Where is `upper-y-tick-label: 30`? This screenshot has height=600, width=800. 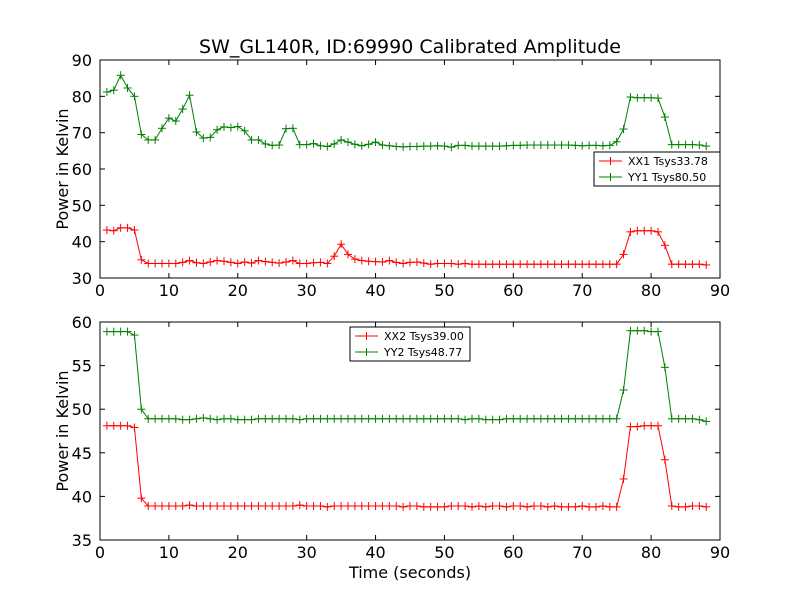
upper-y-tick-label: 30 is located at coordinates (82, 278).